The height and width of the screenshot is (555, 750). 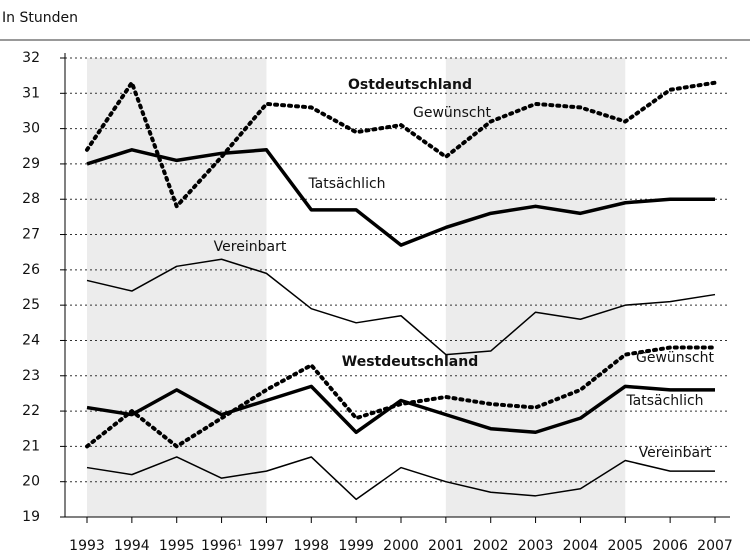 I want to click on x-tick-label: 2004, so click(x=581, y=546).